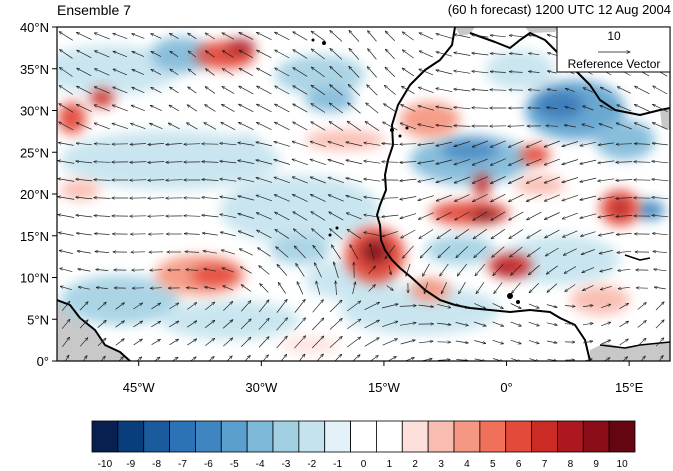 The height and width of the screenshot is (471, 673). Describe the element at coordinates (415, 464) in the screenshot. I see `colorbar-label: 2` at that location.